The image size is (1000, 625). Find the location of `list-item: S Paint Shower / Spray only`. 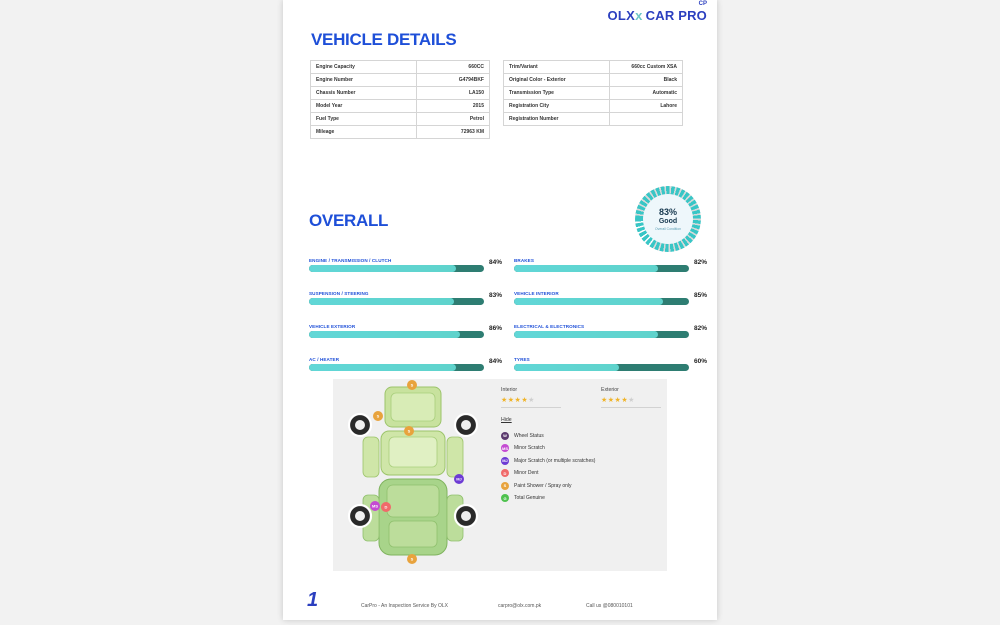

list-item: S Paint Shower / Spray only is located at coordinates (581, 485).